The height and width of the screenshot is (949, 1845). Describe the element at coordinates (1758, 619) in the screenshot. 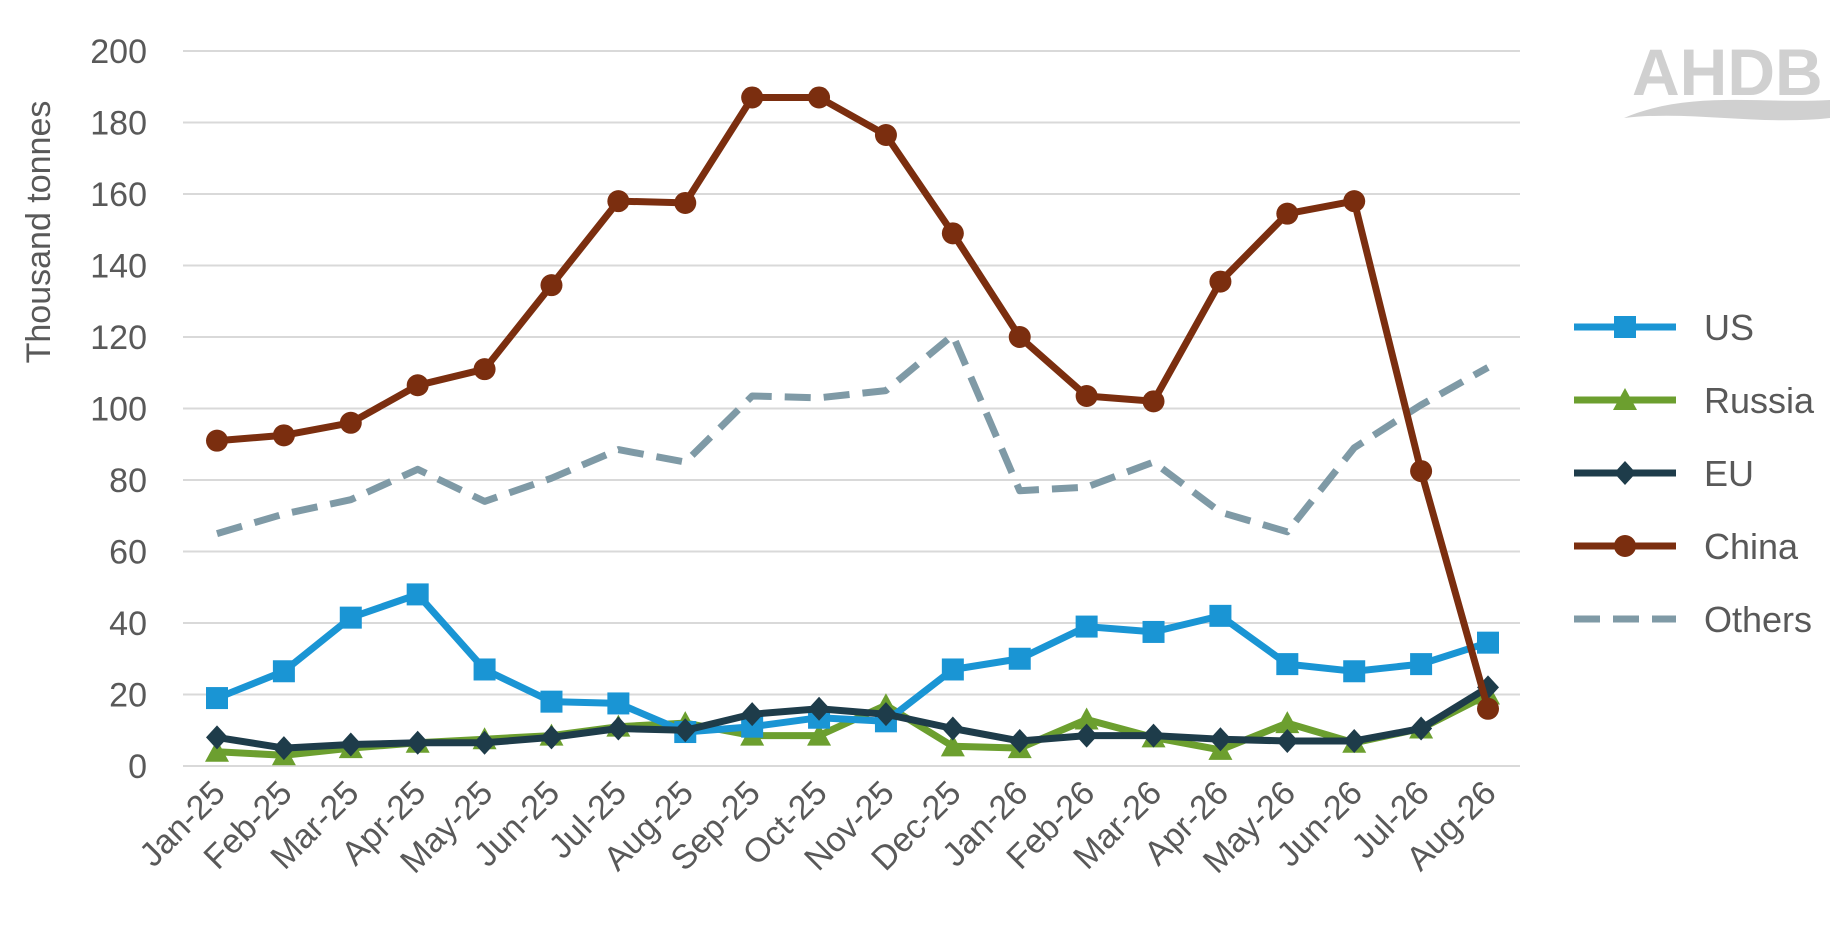

I see `legend-label-others: Others` at that location.